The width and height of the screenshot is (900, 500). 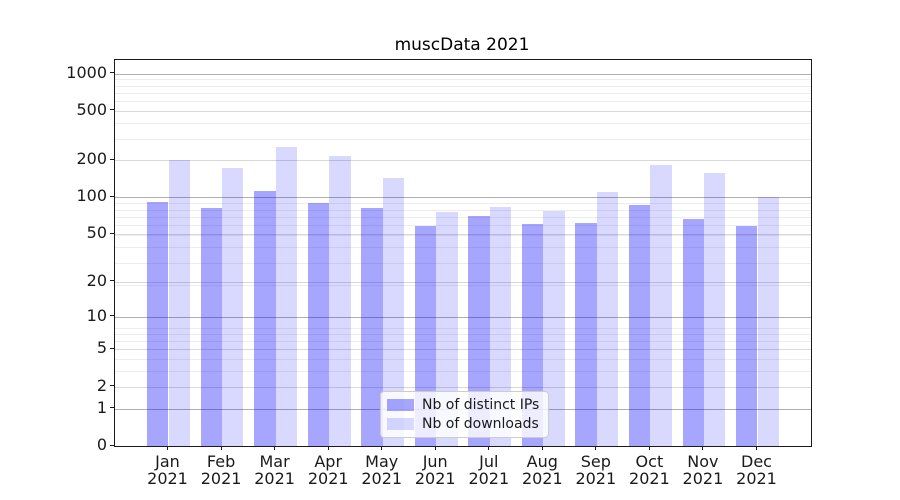 I want to click on bar-ips-oct, so click(x=640, y=325).